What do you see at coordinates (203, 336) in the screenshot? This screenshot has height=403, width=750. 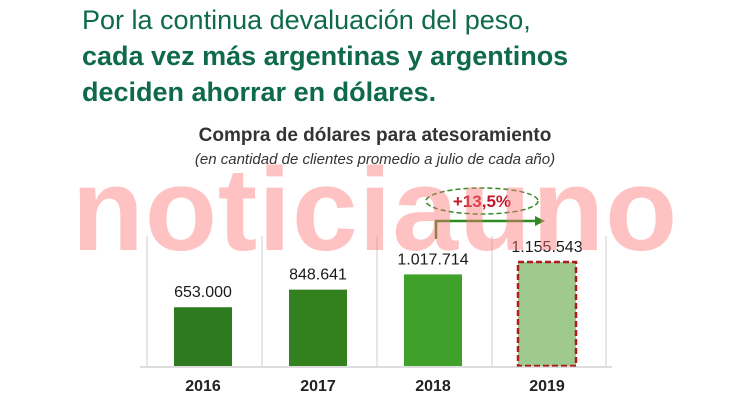 I see `bar-2016` at bounding box center [203, 336].